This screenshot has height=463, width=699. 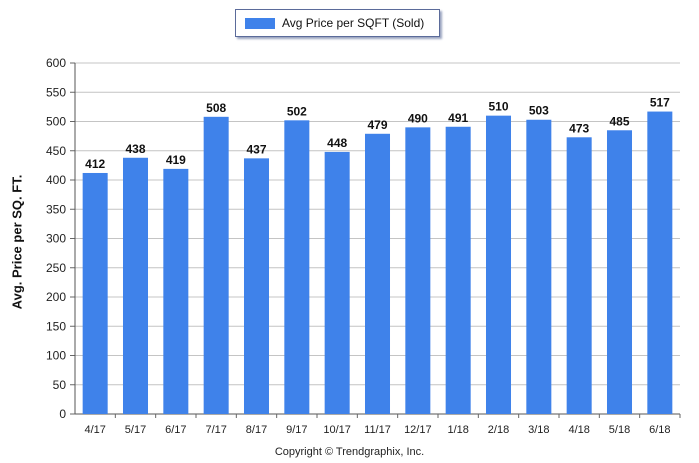 What do you see at coordinates (619, 430) in the screenshot?
I see `x-tick-label: 5/18` at bounding box center [619, 430].